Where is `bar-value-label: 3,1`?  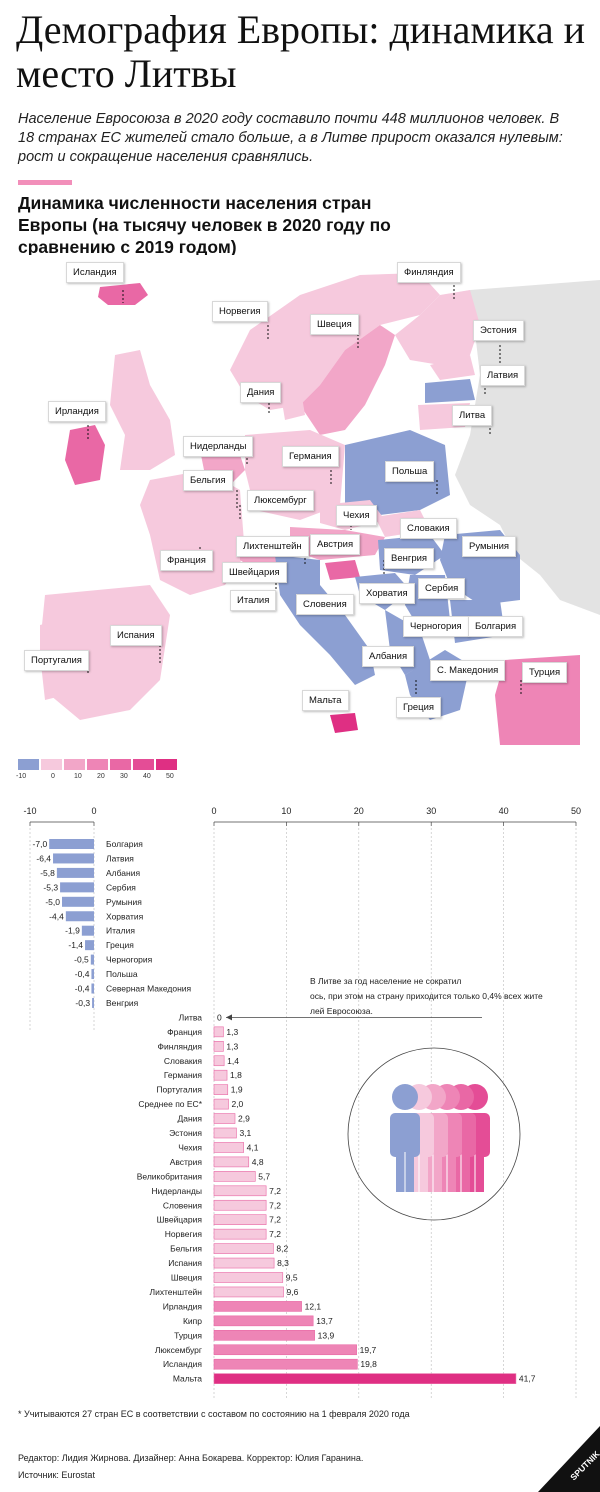
bar-value-label: 3,1 is located at coordinates (245, 1133).